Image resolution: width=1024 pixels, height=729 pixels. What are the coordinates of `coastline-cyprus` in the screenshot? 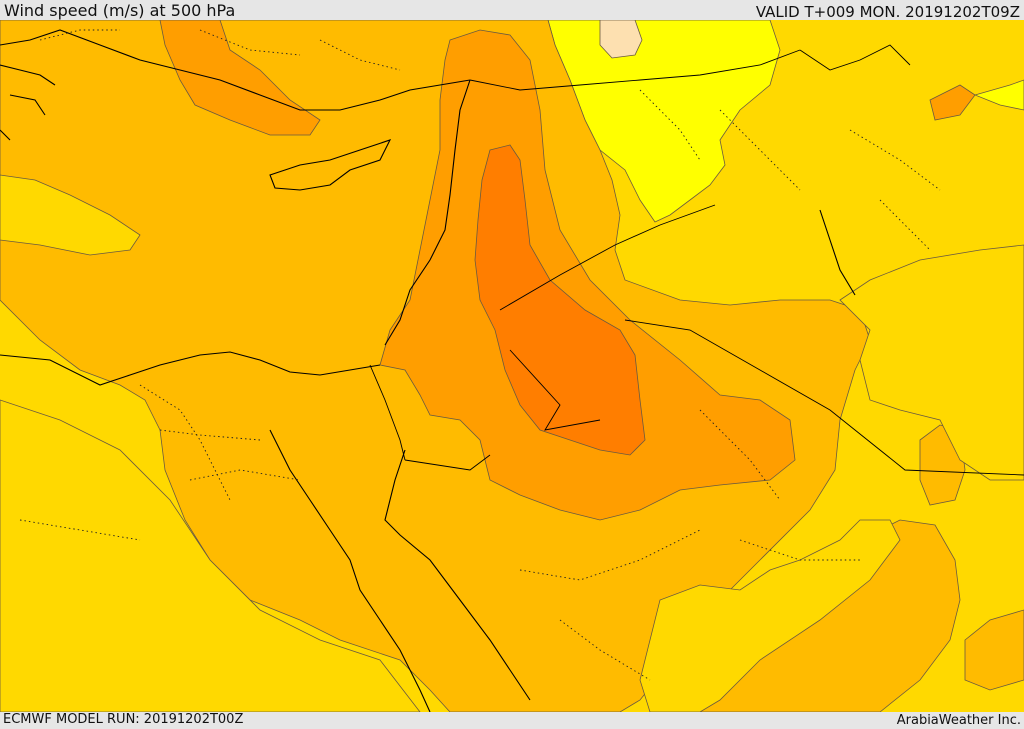 It's located at (330, 165).